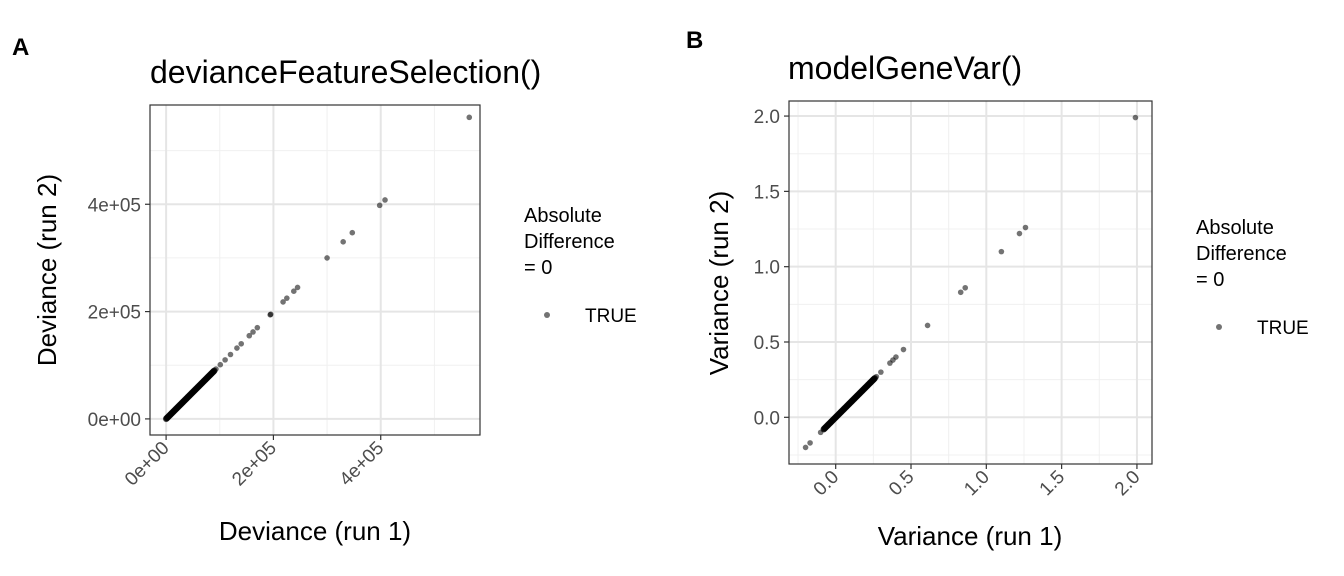 This screenshot has height=576, width=1344. I want to click on panel-a-x-tick-label-0: 0e+00, so click(147, 464).